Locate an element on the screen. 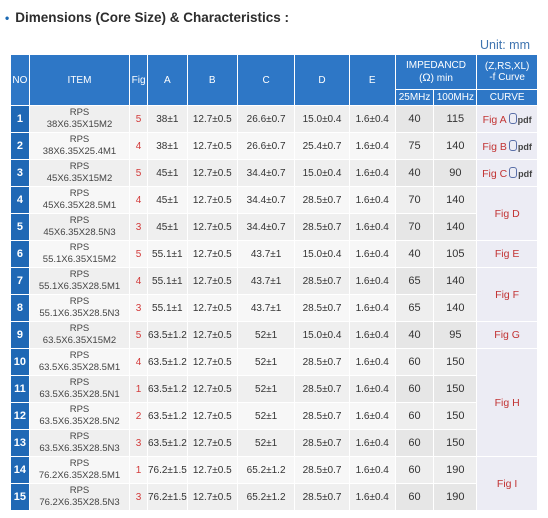 Image resolution: width=548 pixels, height=518 pixels. impedance-100mhz: 115 is located at coordinates (455, 119).